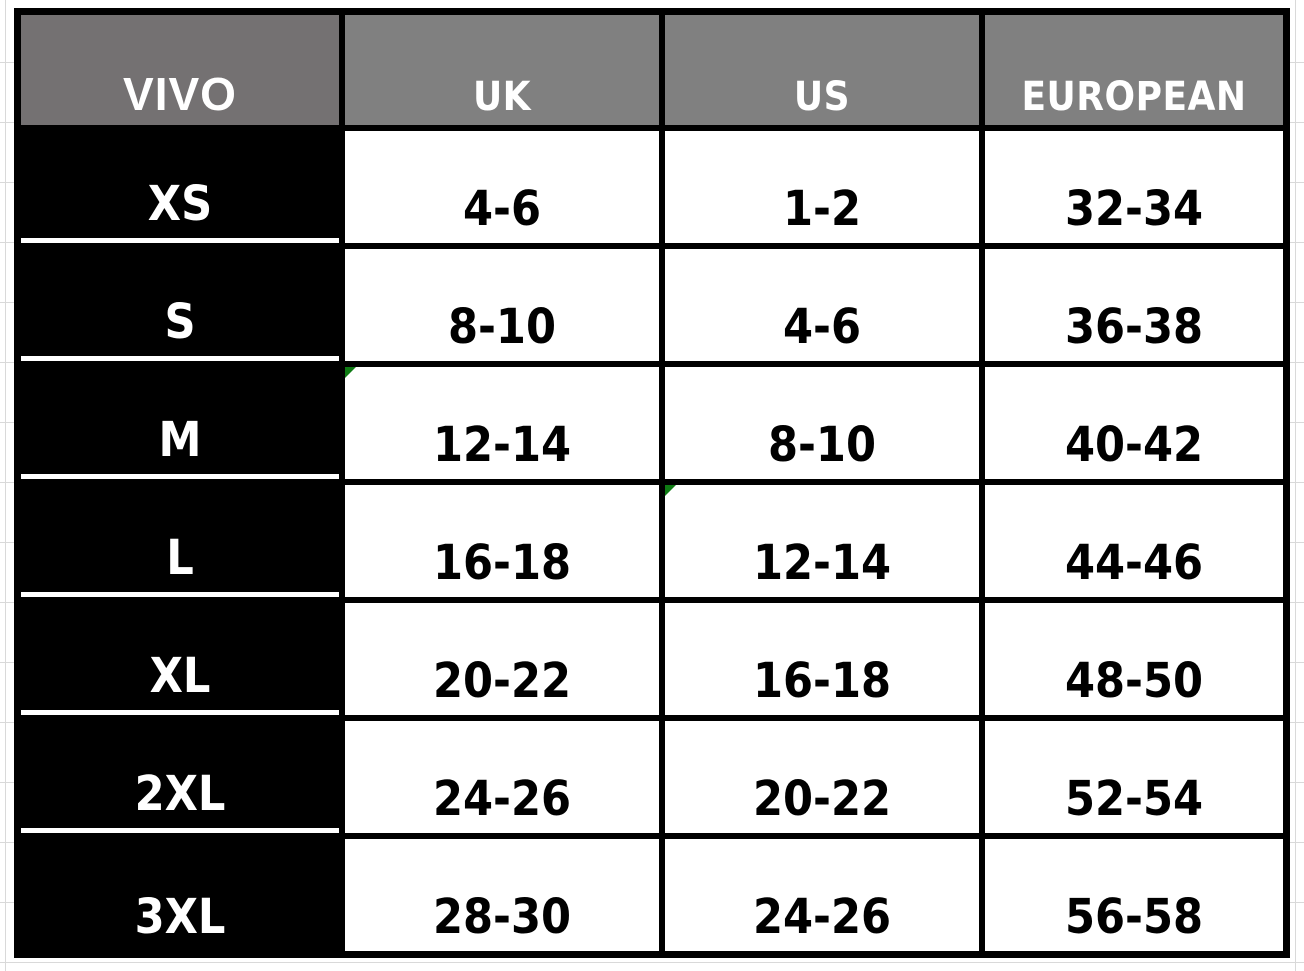 The image size is (1304, 971). What do you see at coordinates (1134, 445) in the screenshot?
I see `european-size-value: 40-42` at bounding box center [1134, 445].